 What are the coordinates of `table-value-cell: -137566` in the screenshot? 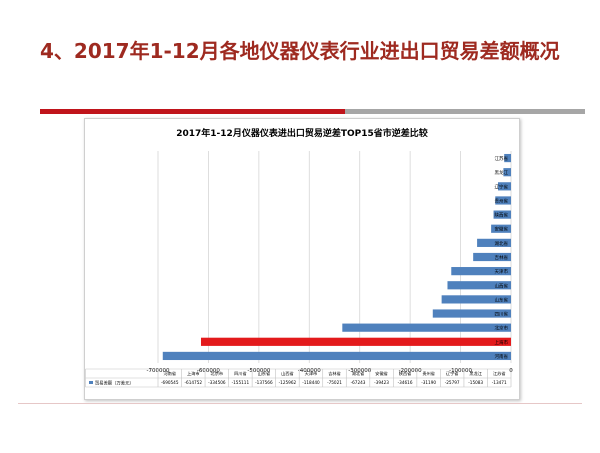 It's located at (264, 382).